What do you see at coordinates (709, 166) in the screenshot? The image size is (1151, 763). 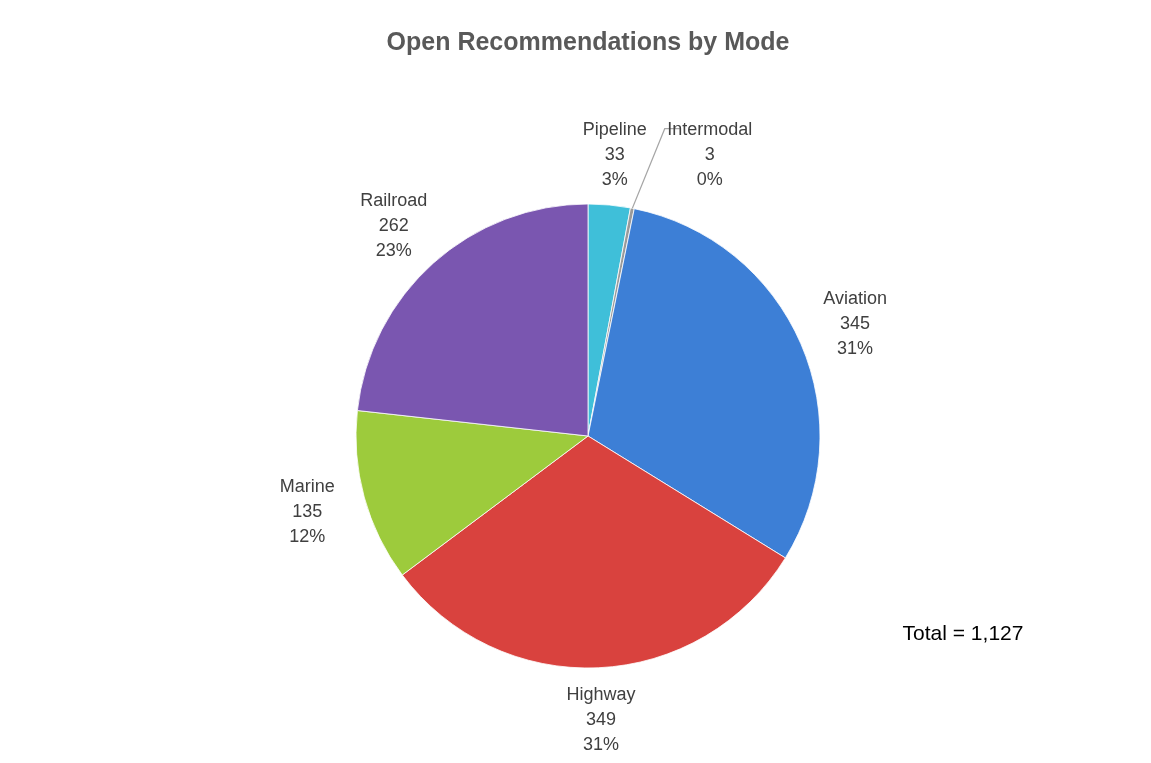 I see `data-label: 3 0%` at bounding box center [709, 166].